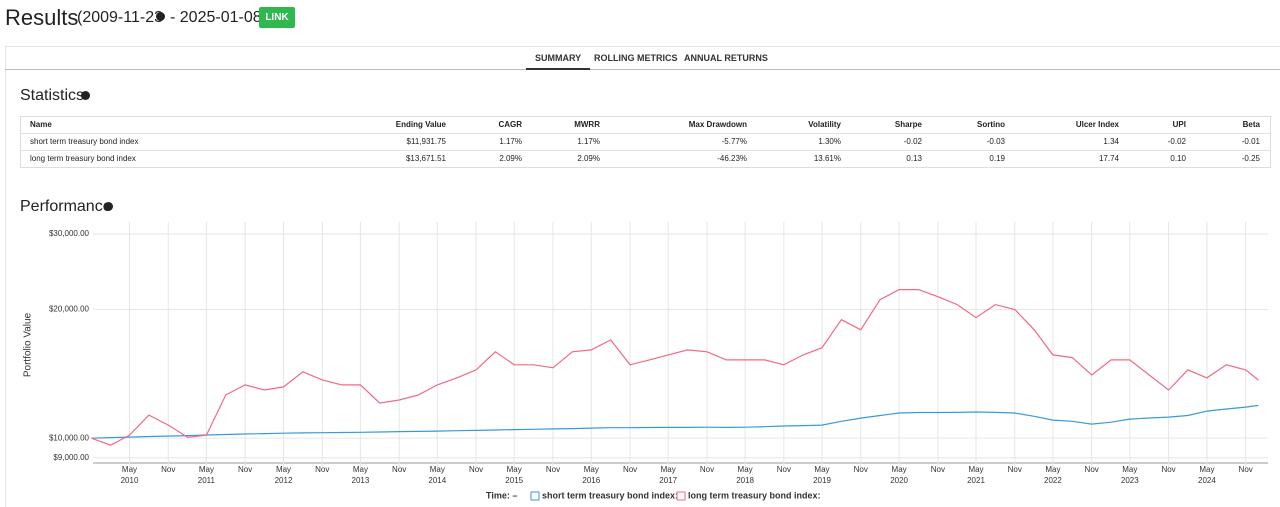 The height and width of the screenshot is (507, 1280). What do you see at coordinates (732, 158) in the screenshot?
I see `table-cell: -46.23%` at bounding box center [732, 158].